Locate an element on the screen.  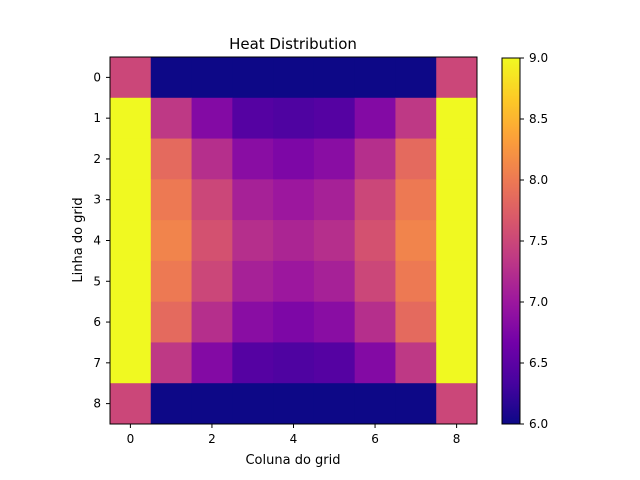
x-axis-ticks: 0 2 4 6 8 is located at coordinates (294, 435).